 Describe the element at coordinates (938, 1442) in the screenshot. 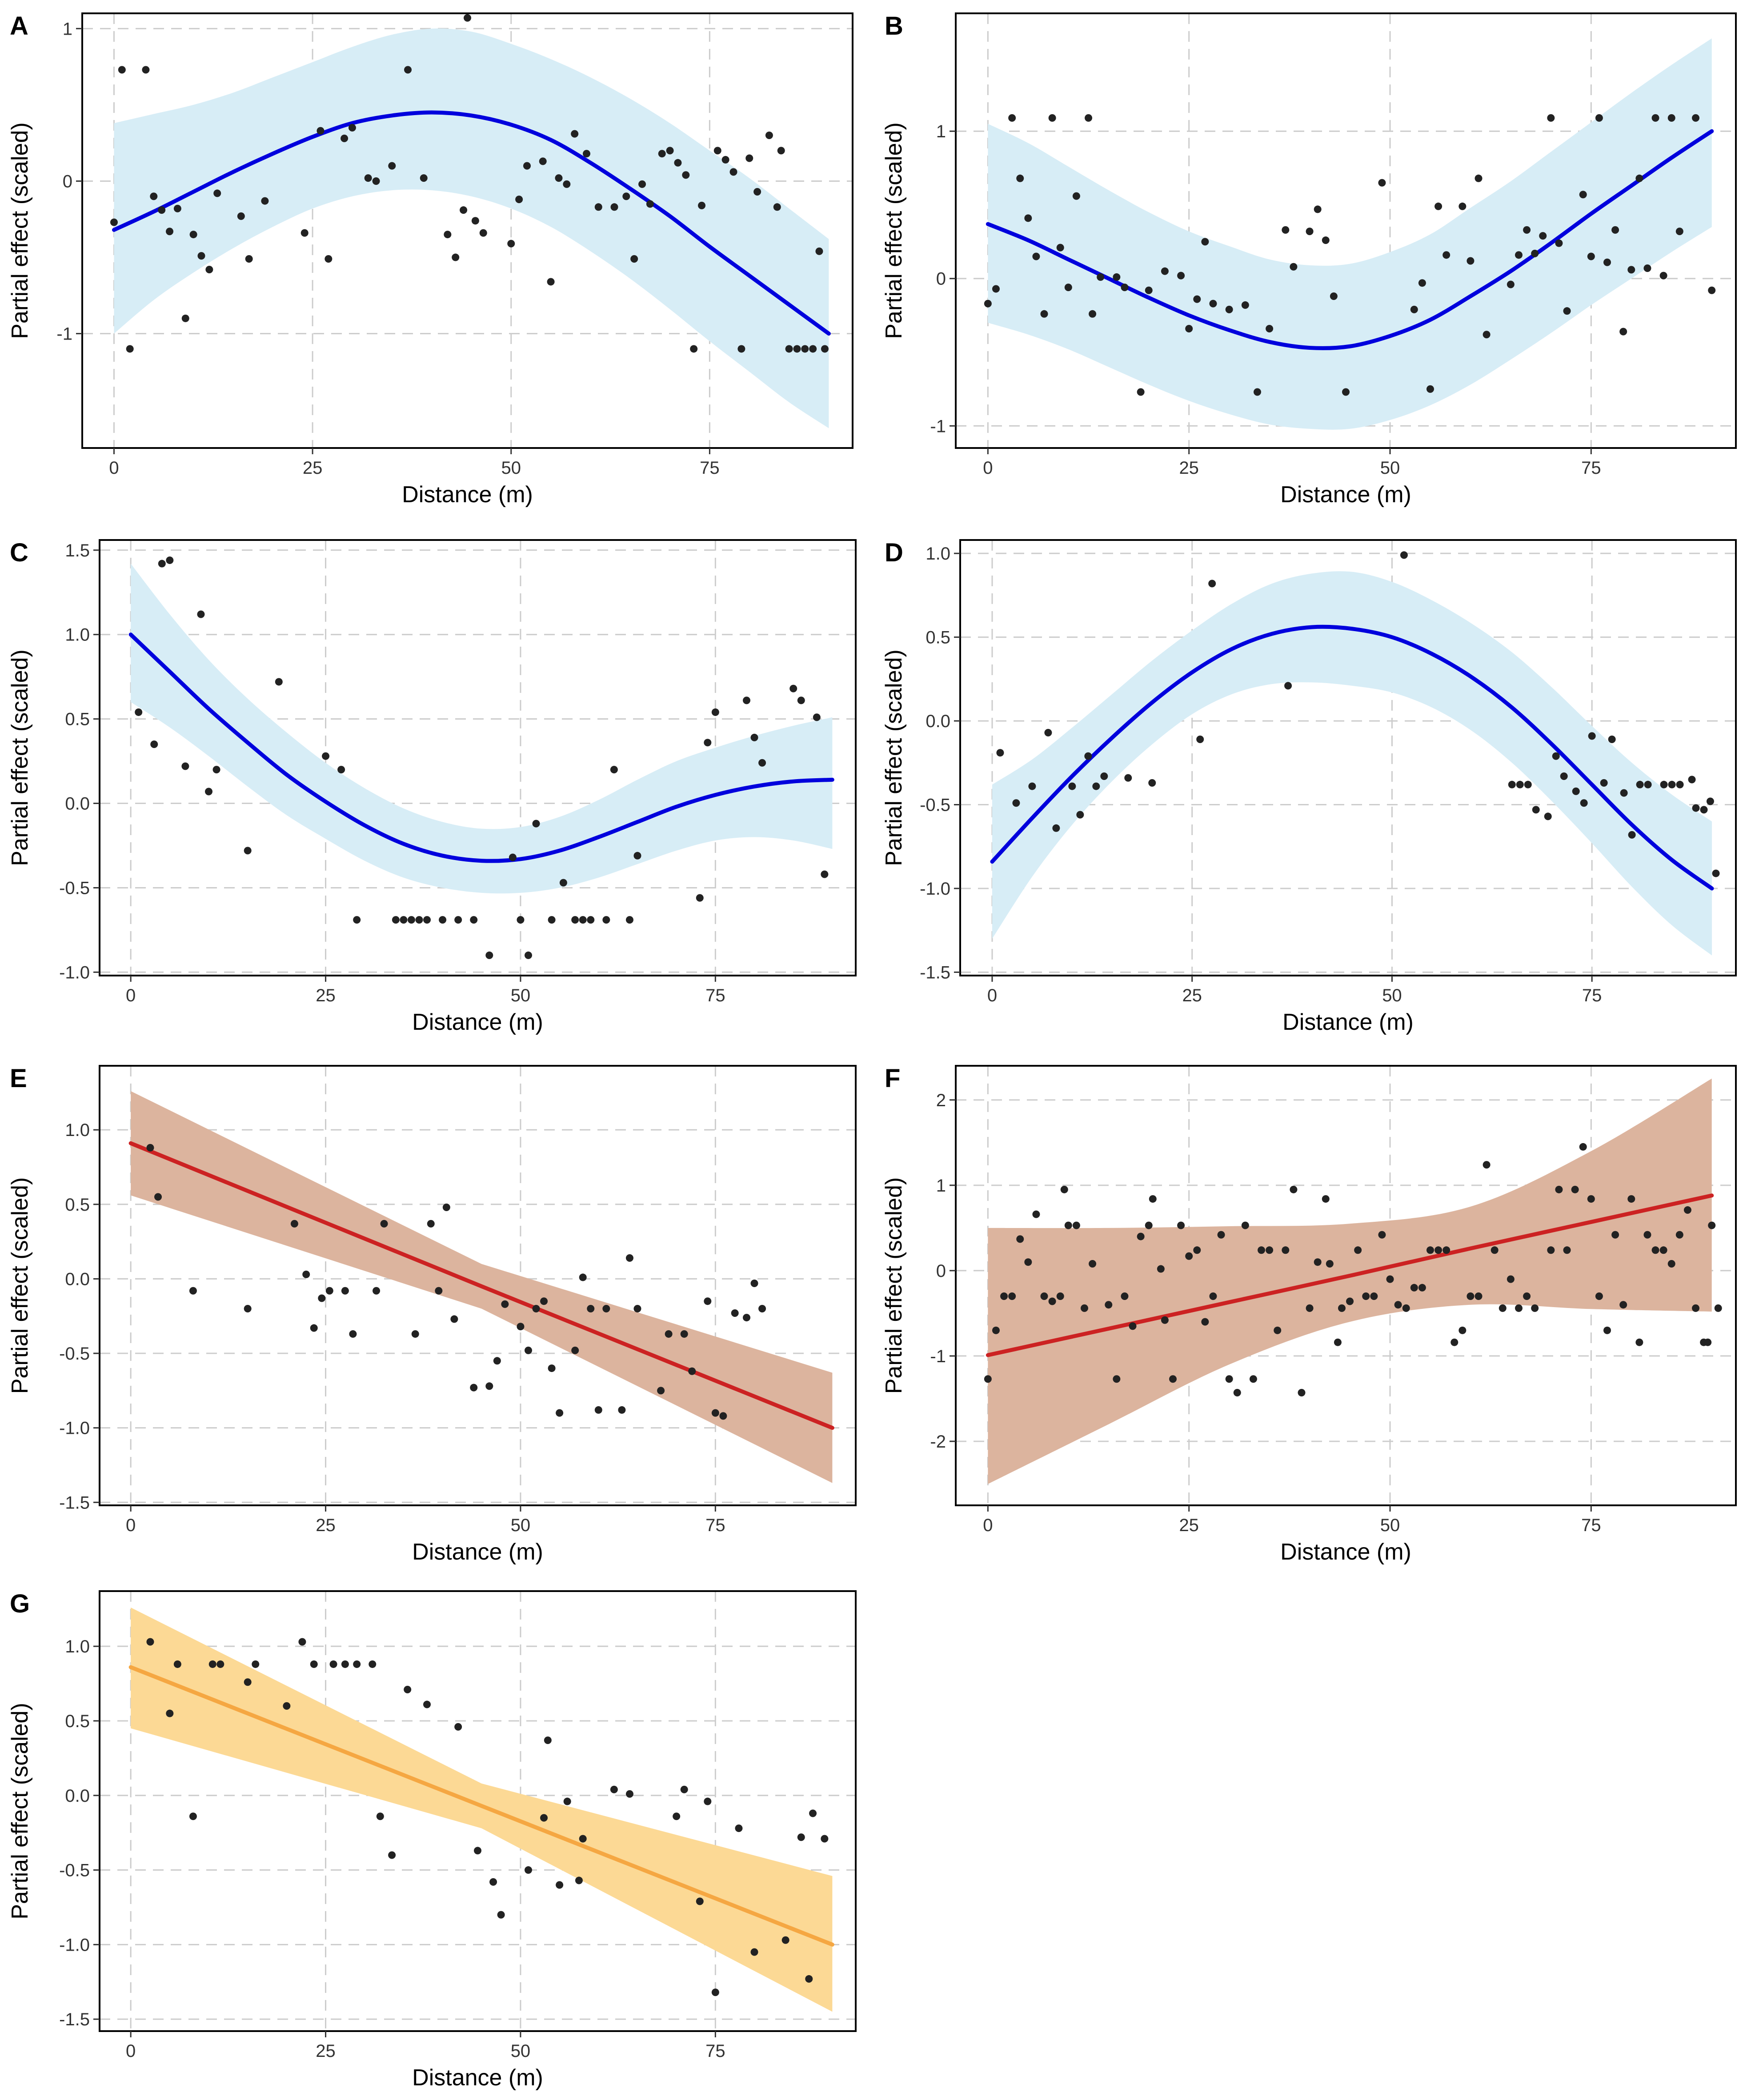

I see `y-tick-label: -2` at that location.